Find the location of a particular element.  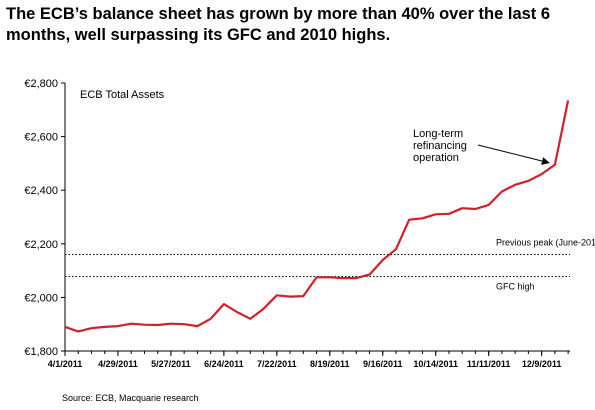

chart-title: ECB Total Assets is located at coordinates (122, 95).